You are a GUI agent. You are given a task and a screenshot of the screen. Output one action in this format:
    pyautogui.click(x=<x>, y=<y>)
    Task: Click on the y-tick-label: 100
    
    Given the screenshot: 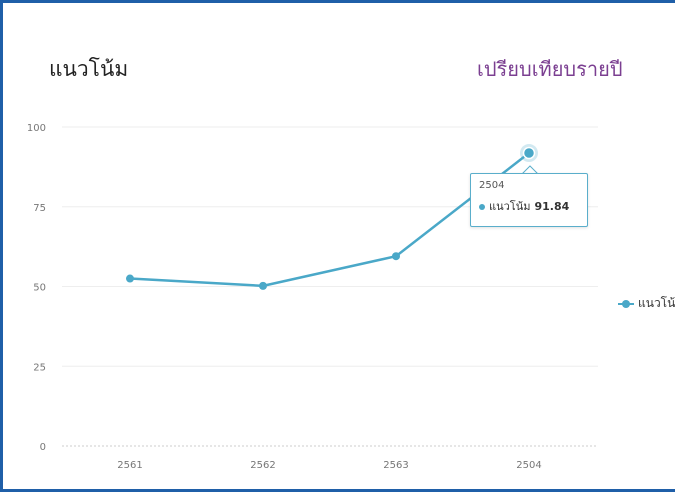 What is the action you would take?
    pyautogui.click(x=36, y=128)
    